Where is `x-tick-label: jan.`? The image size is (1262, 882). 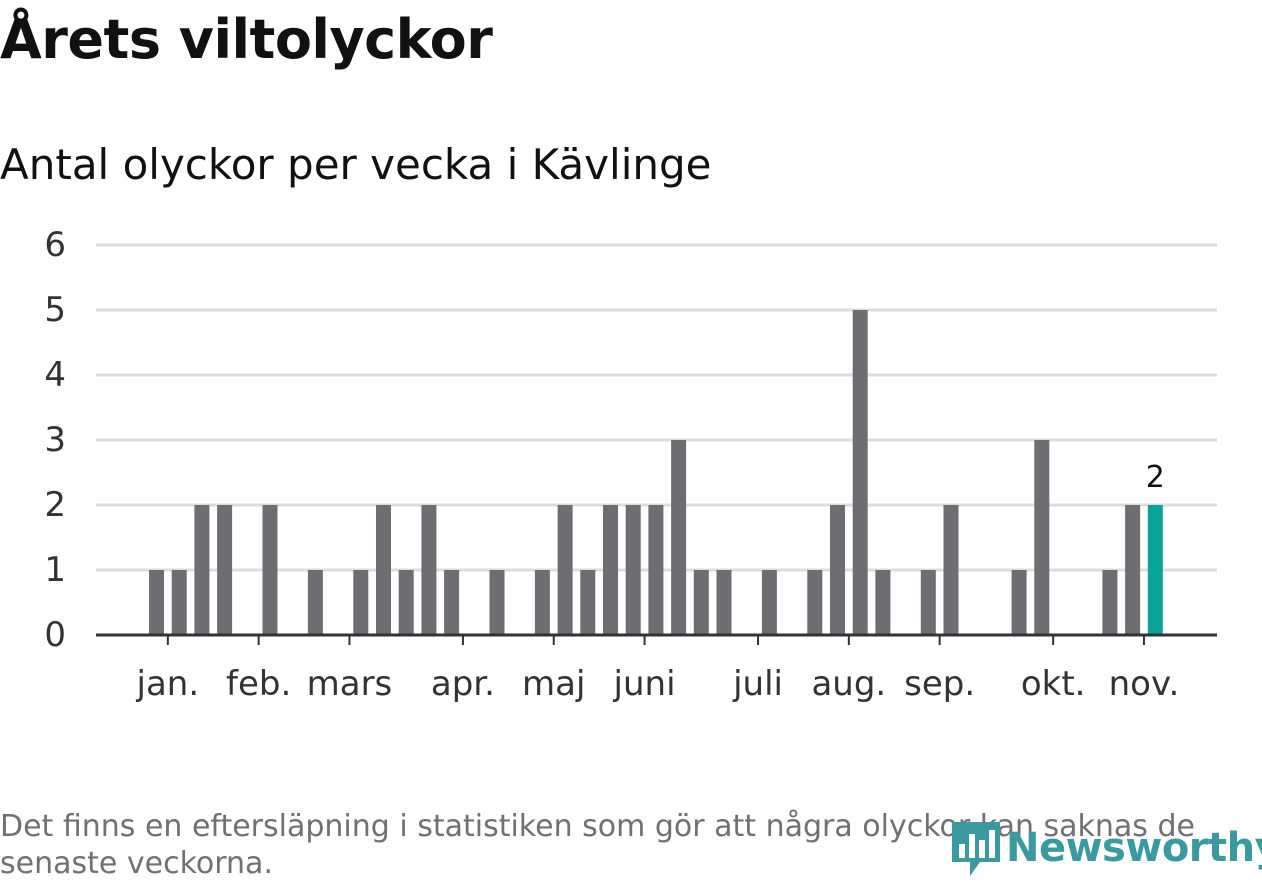
x-tick-label: jan. is located at coordinates (168, 684).